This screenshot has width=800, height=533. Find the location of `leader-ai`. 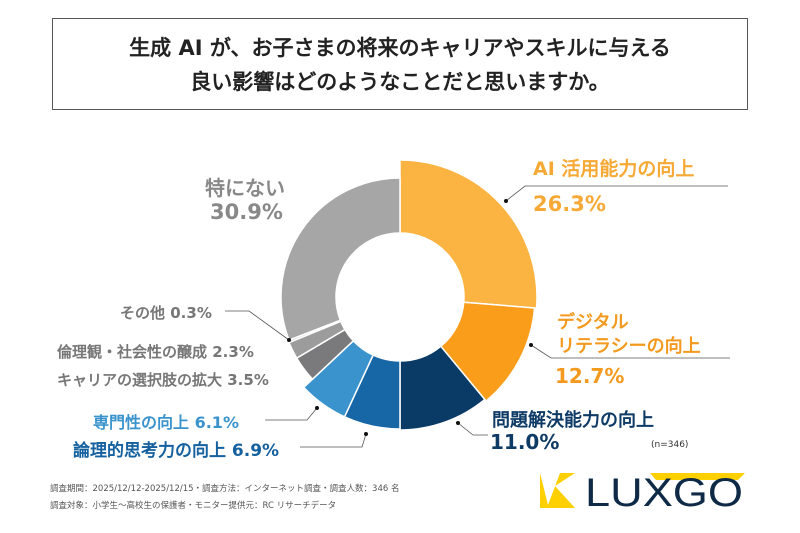

leader-ai is located at coordinates (616, 193).